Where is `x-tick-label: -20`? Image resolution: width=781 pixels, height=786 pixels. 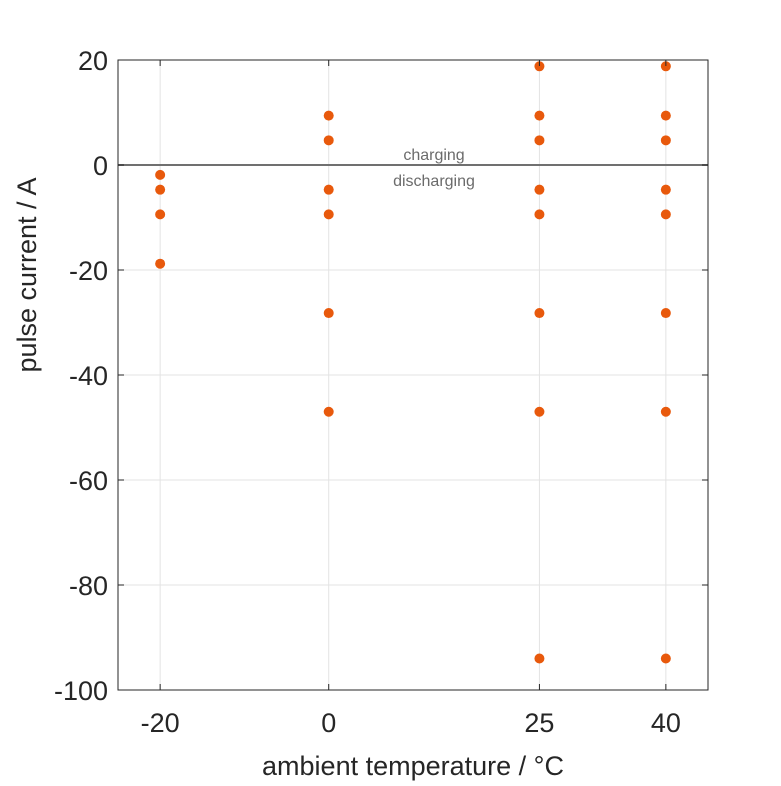 x-tick-label: -20 is located at coordinates (160, 723).